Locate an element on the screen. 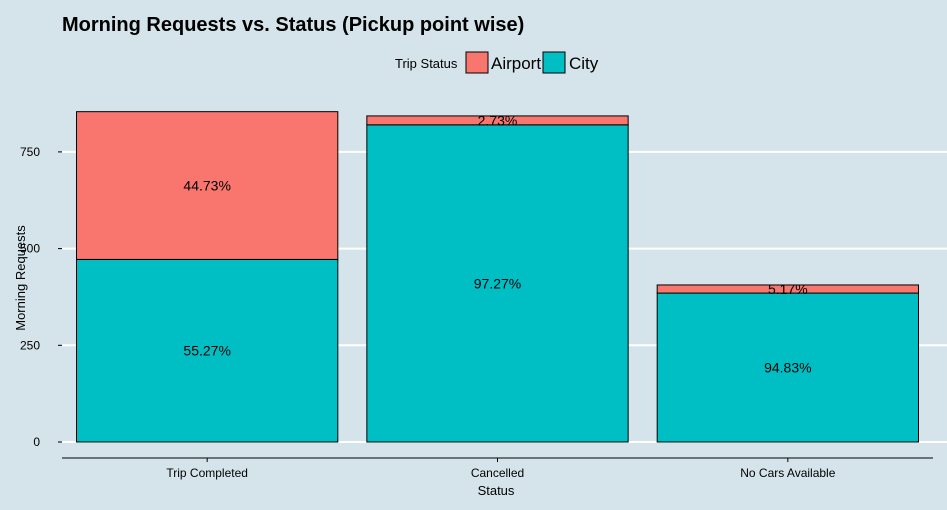 This screenshot has width=947, height=510. bar-city-trip-completed is located at coordinates (207, 350).